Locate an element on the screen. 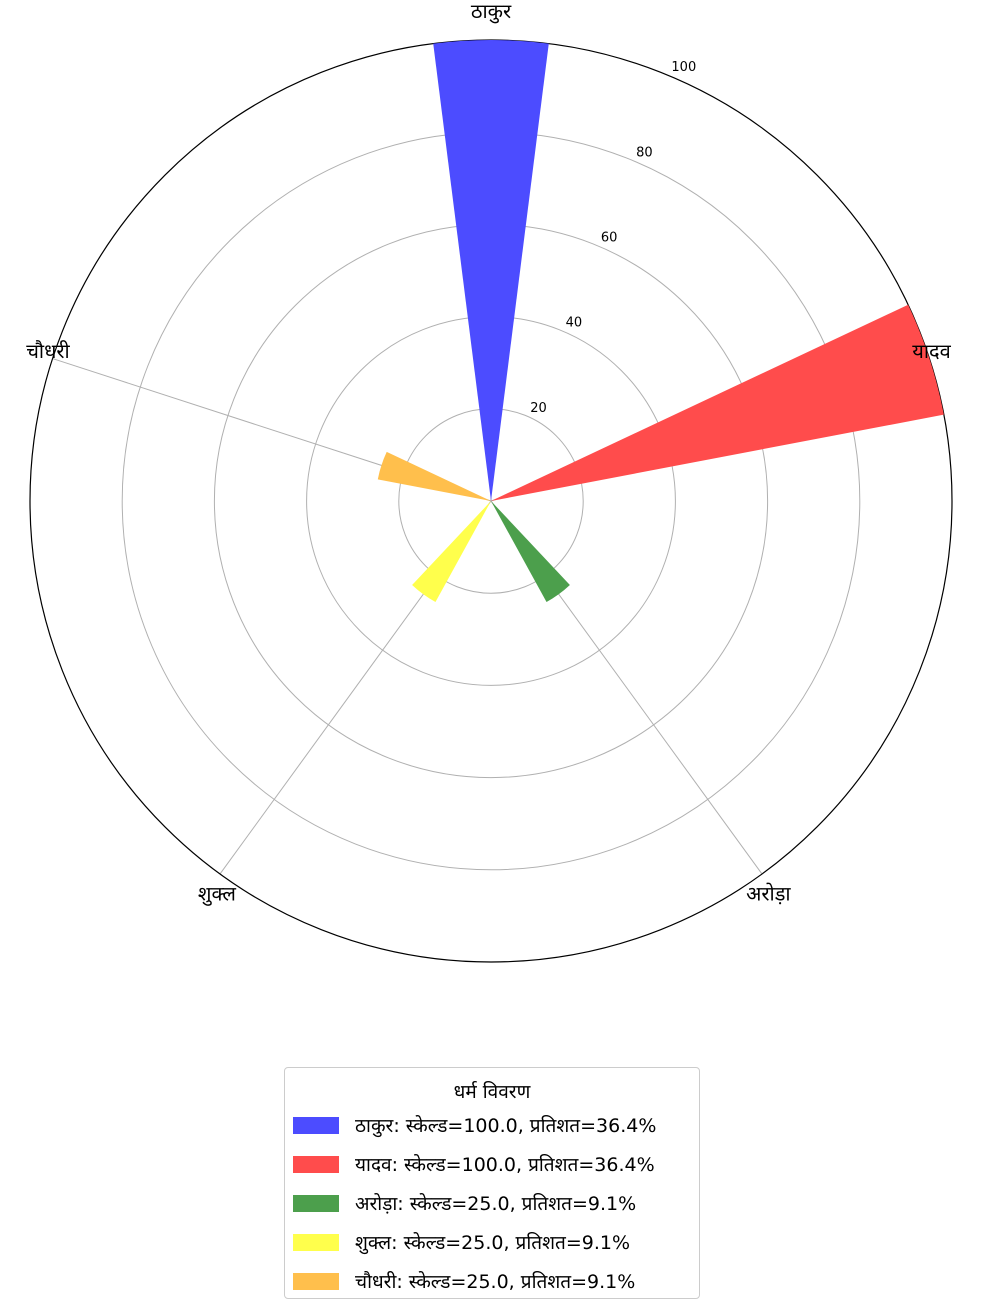  category-label-shukla: शुक्ल is located at coordinates (217, 893).